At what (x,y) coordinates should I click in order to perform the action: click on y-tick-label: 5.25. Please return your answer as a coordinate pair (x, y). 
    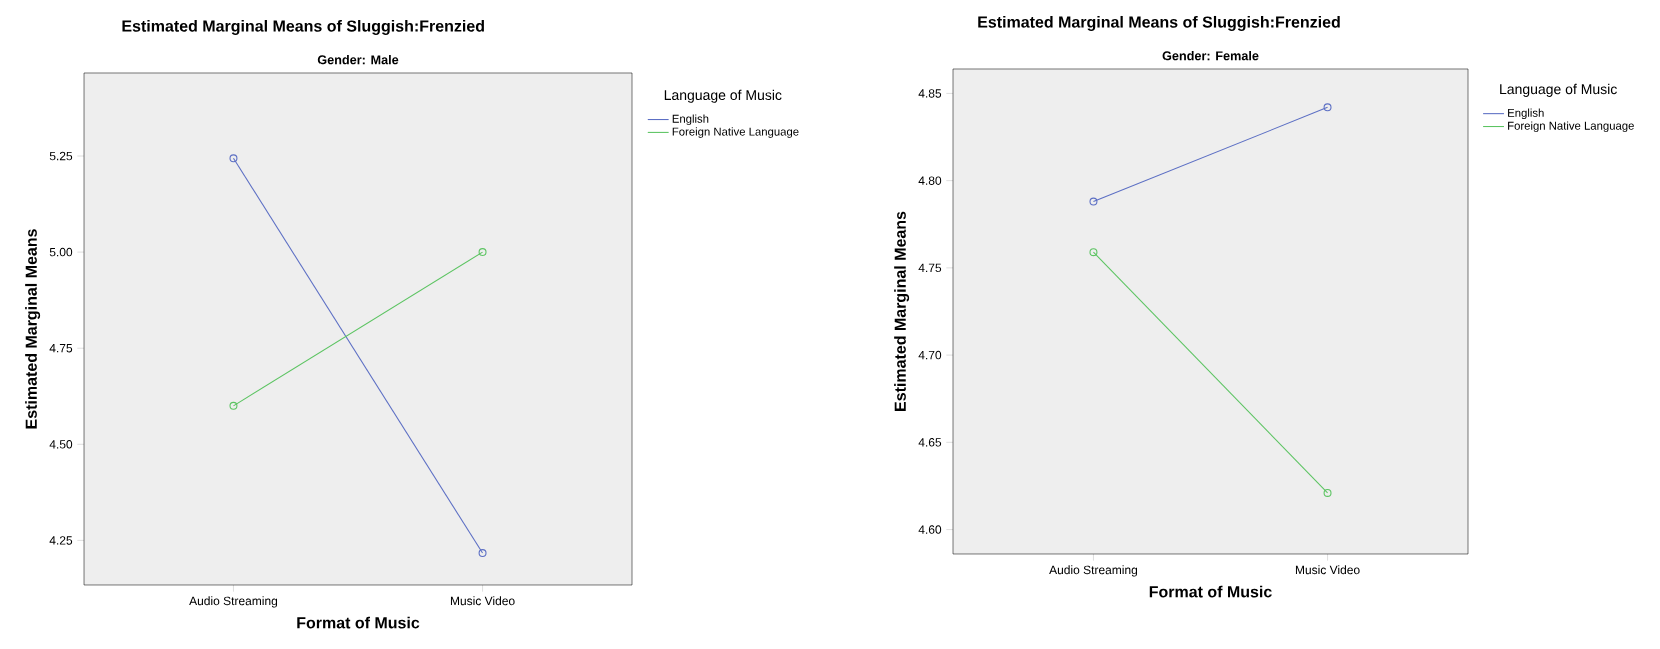
    Looking at the image, I should click on (61, 156).